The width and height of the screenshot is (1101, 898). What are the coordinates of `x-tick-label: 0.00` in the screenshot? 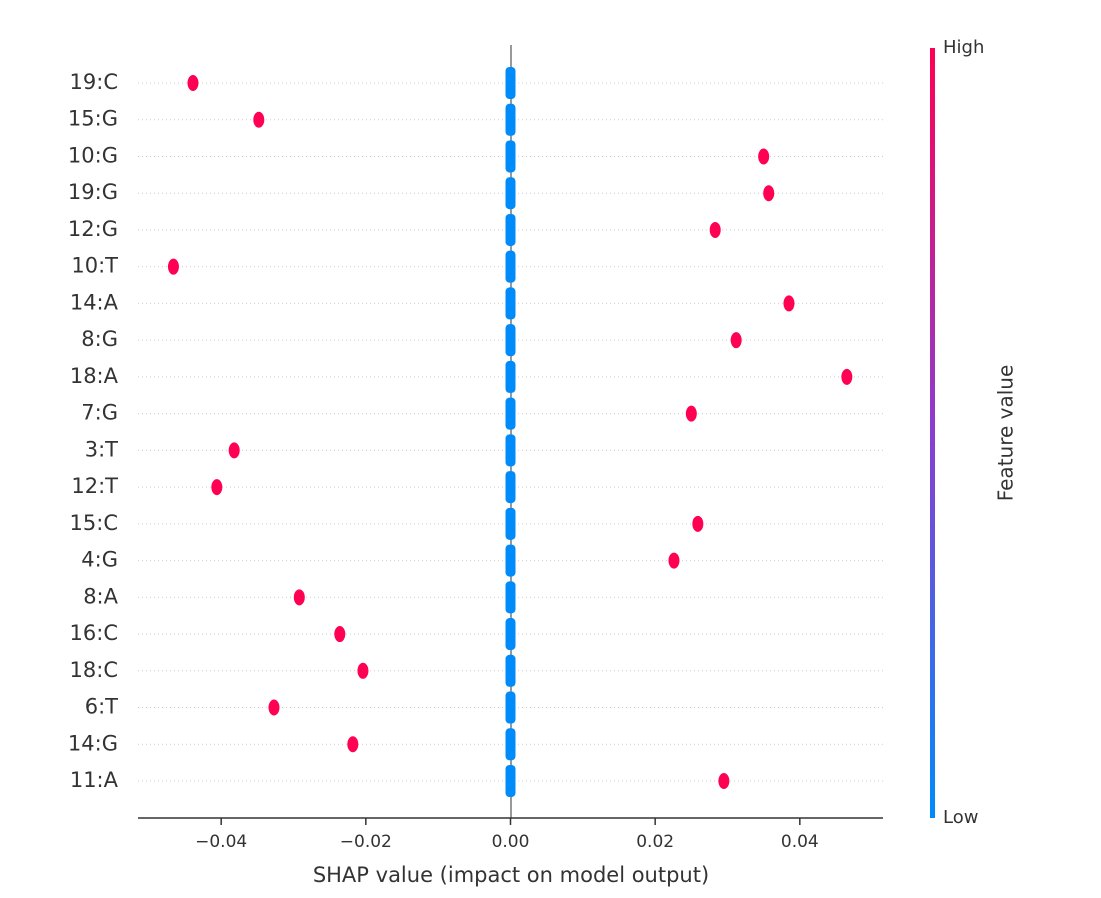 It's located at (511, 842).